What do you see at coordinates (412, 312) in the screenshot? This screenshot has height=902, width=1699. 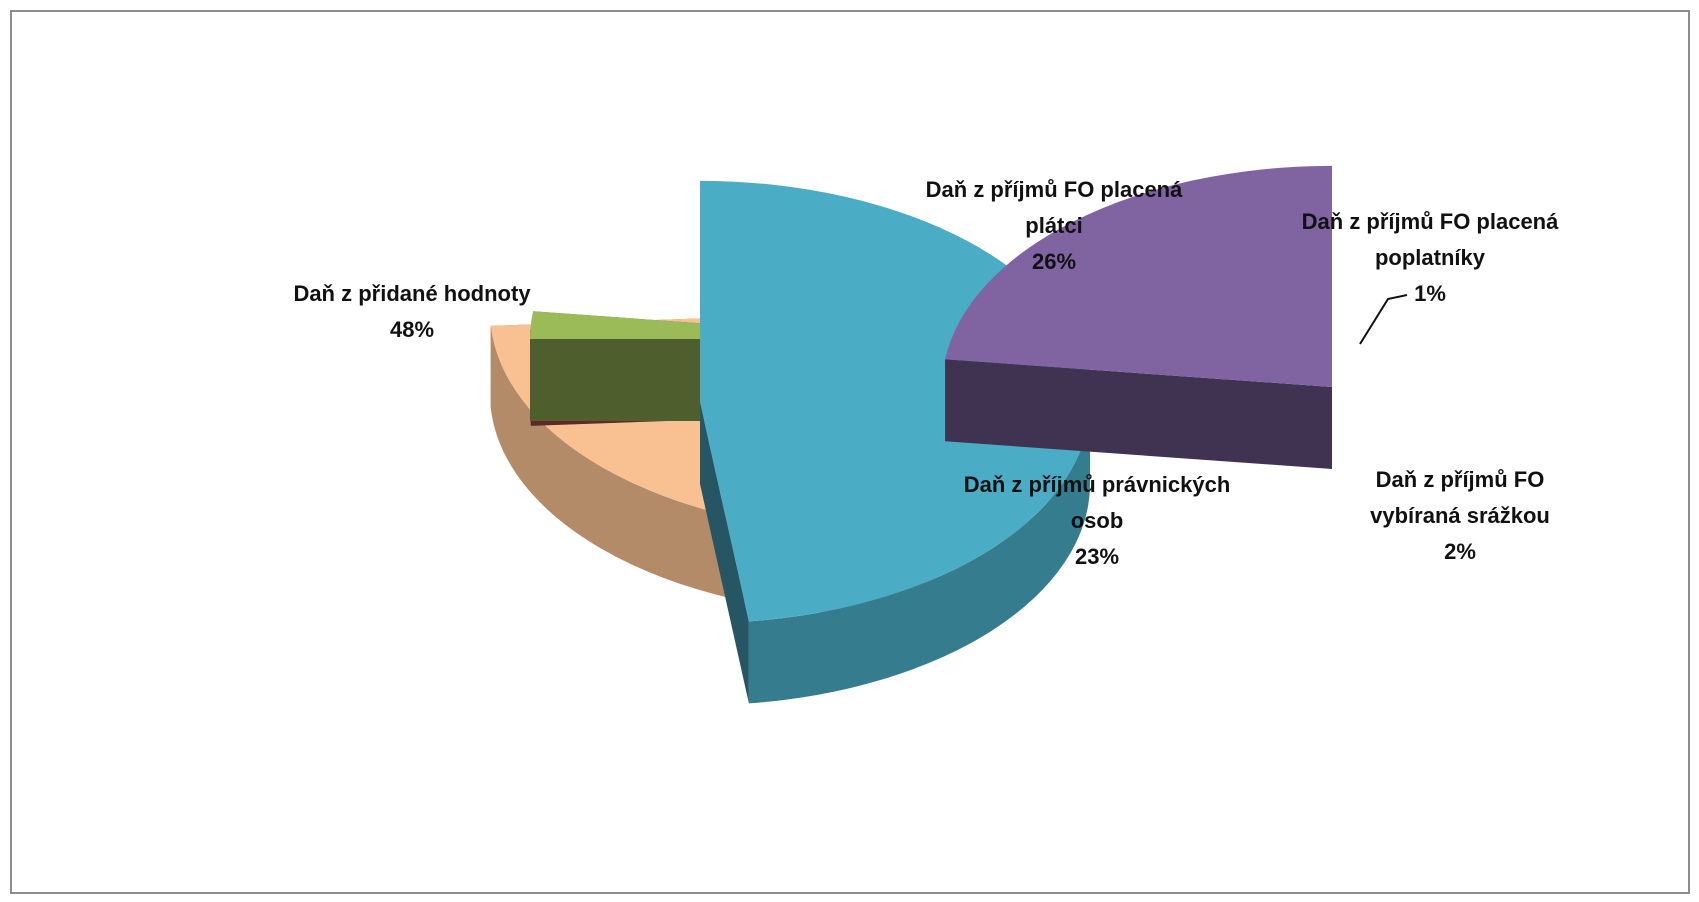 I see `slice-label-0: Daň z přidané hodnoty 48%` at bounding box center [412, 312].